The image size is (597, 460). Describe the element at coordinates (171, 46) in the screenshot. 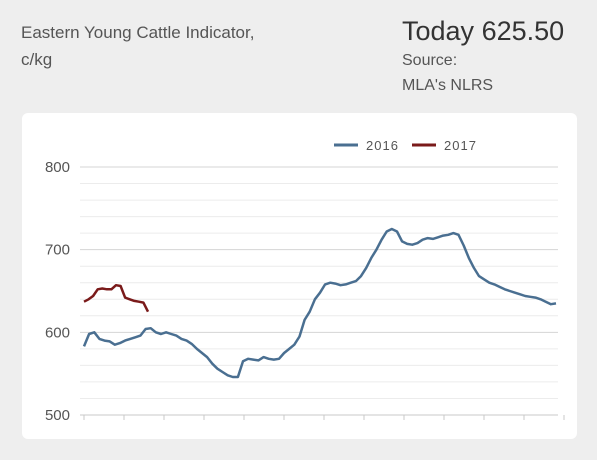

I see `indicator-title: Eastern Young Cattle Indicator, c/kg` at that location.